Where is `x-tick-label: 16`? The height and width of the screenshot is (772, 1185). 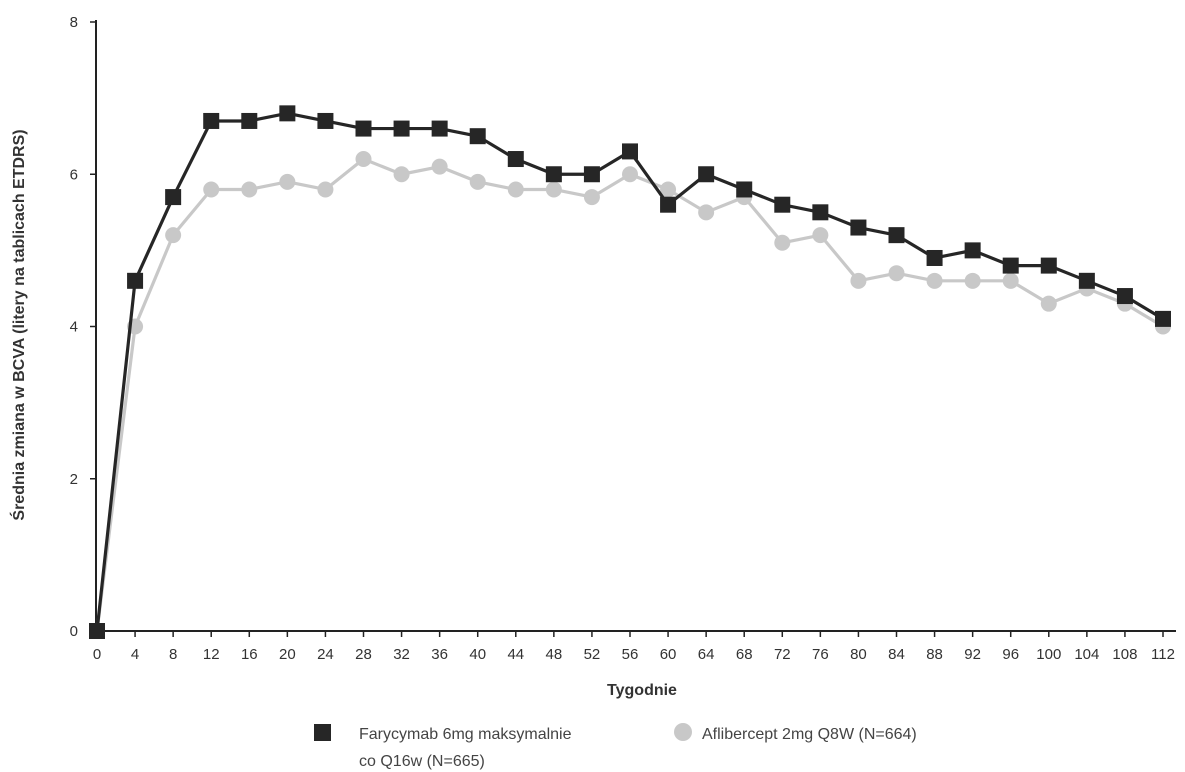 x-tick-label: 16 is located at coordinates (249, 654).